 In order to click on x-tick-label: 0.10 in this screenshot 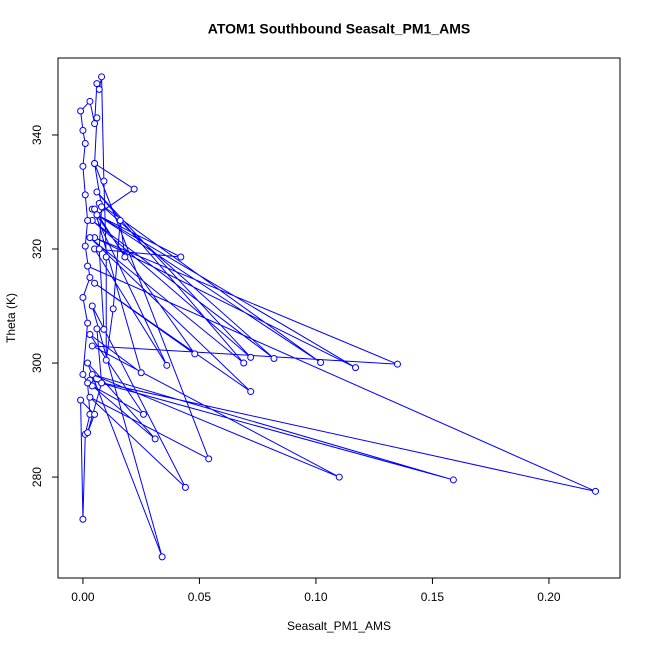, I will do `click(316, 597)`.